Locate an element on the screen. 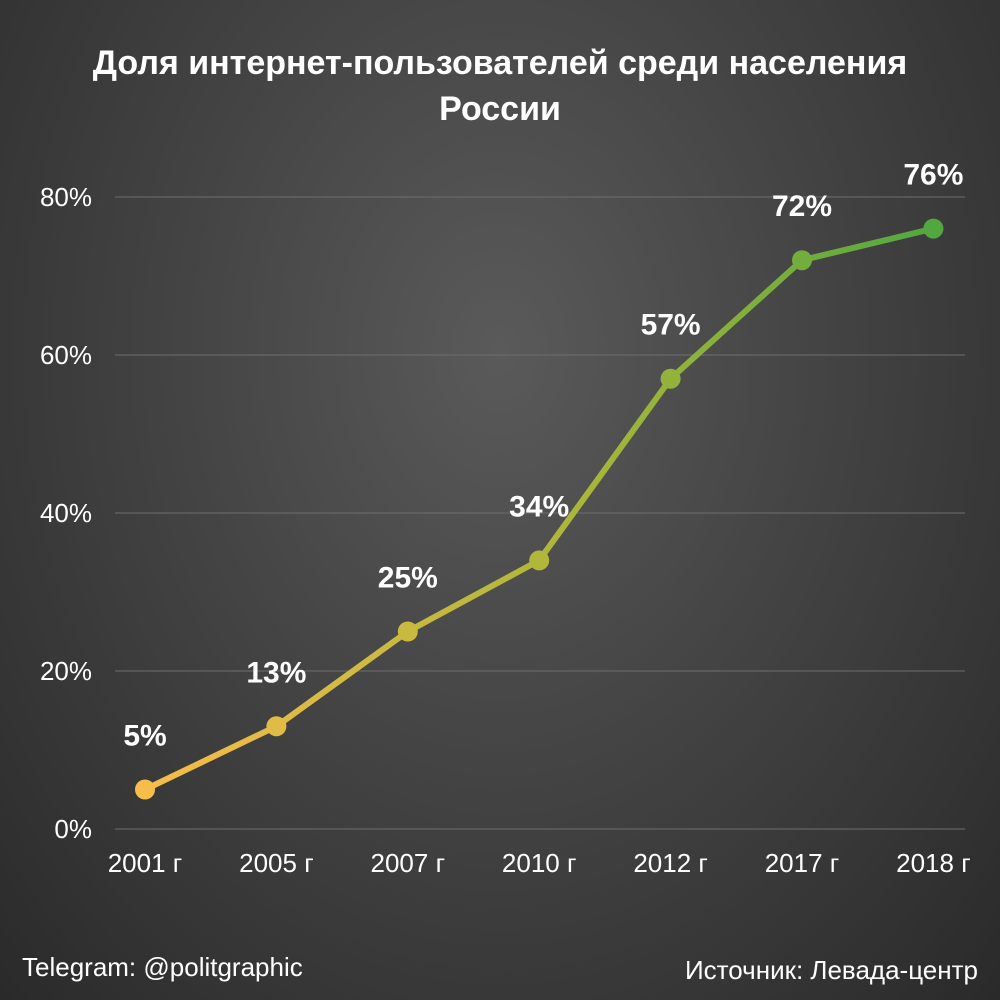 This screenshot has width=1000, height=1000. x-tick-label: 2007 г is located at coordinates (408, 863).